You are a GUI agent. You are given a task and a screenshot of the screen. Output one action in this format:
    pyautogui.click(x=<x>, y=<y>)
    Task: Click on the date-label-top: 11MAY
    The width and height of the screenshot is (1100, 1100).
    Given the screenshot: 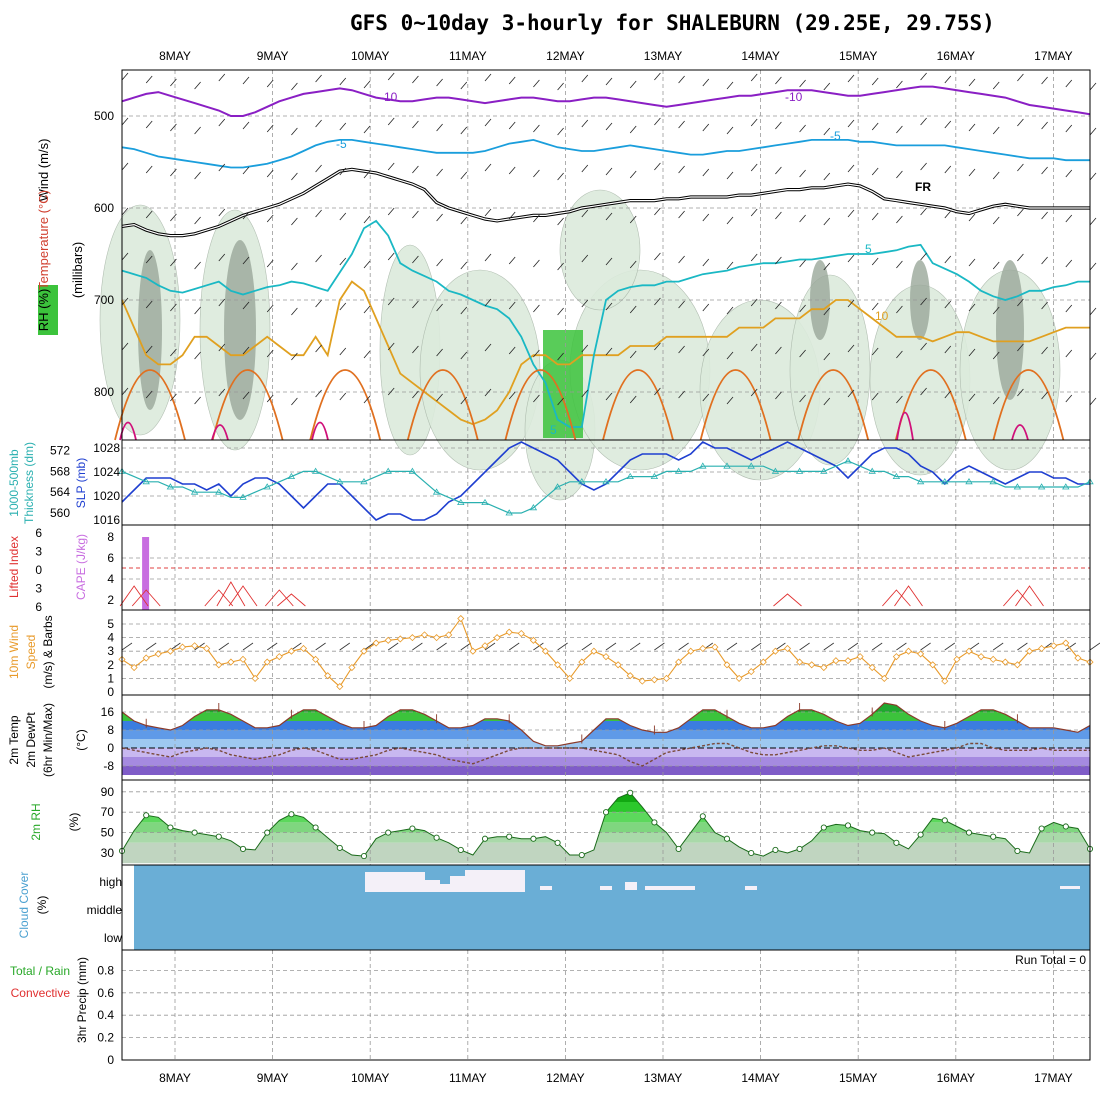 What is the action you would take?
    pyautogui.click(x=468, y=56)
    